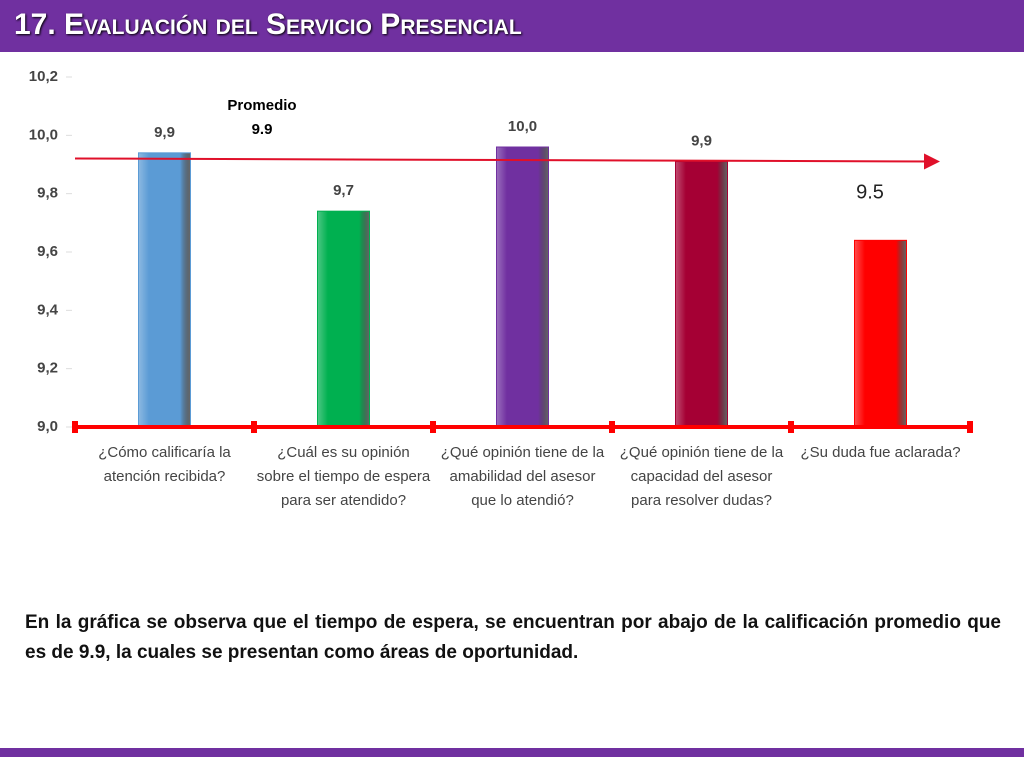 This screenshot has height=768, width=1024. What do you see at coordinates (870, 192) in the screenshot?
I see `annotation: 9.5` at bounding box center [870, 192].